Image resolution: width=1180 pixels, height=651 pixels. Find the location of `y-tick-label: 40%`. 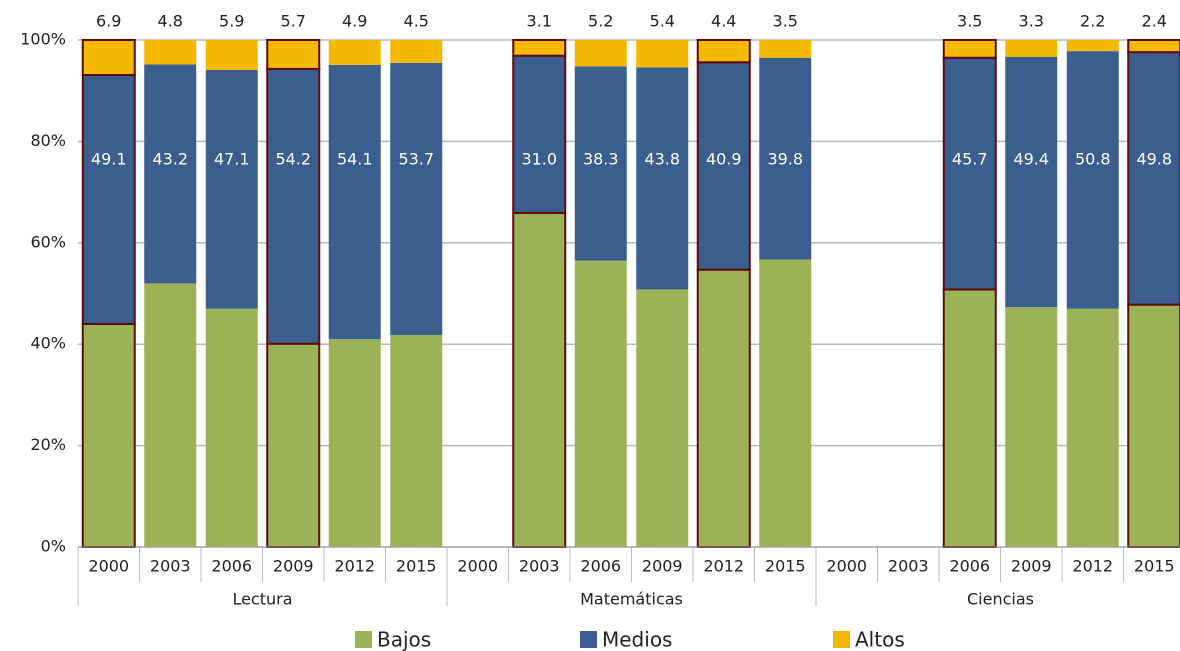

y-tick-label: 40% is located at coordinates (48, 343).